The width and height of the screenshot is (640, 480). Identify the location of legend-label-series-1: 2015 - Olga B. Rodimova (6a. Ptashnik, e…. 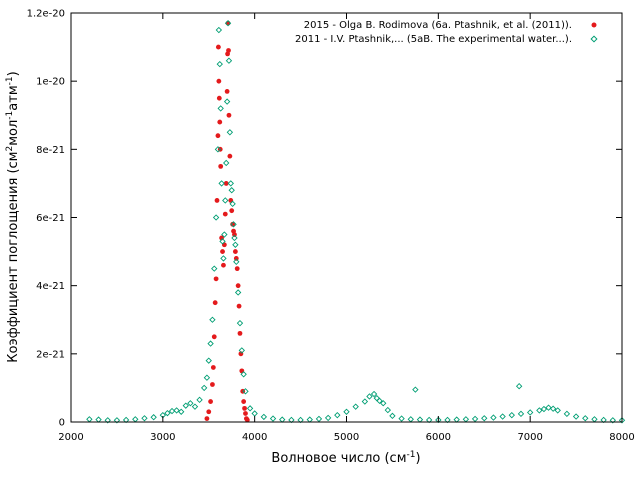
(438, 25).